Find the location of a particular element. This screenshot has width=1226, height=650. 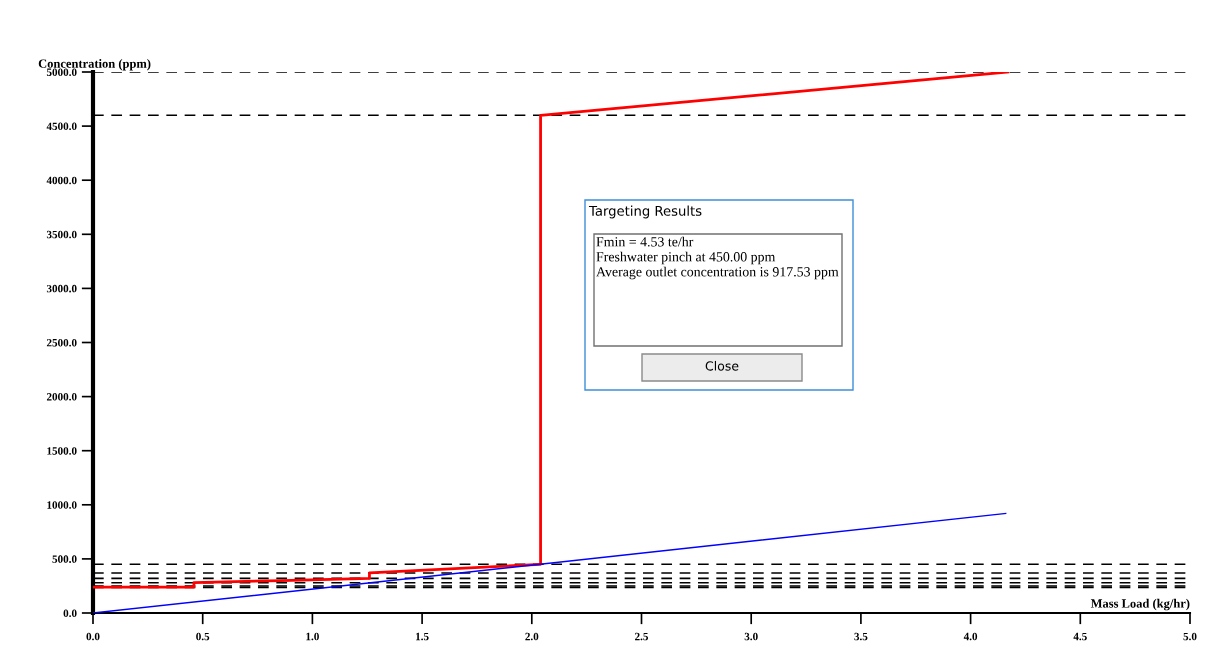

x-axis-title: Mass Load (kg/hr) is located at coordinates (1140, 604).